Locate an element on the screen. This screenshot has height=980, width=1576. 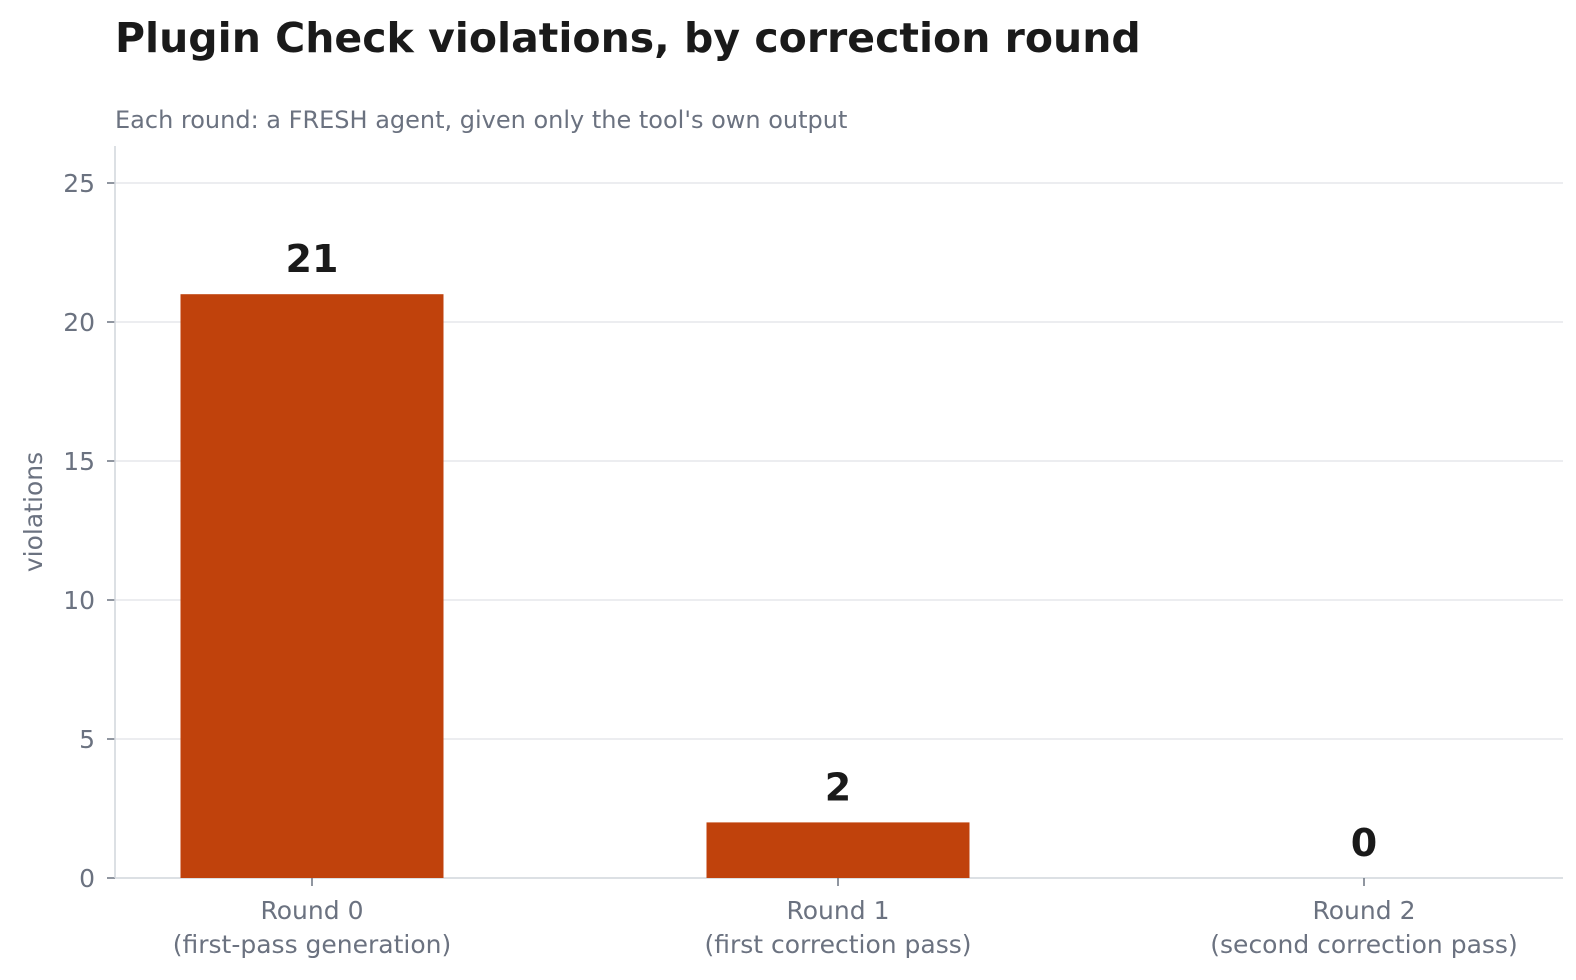
x-tick-label: (first correction pass) is located at coordinates (837, 944).